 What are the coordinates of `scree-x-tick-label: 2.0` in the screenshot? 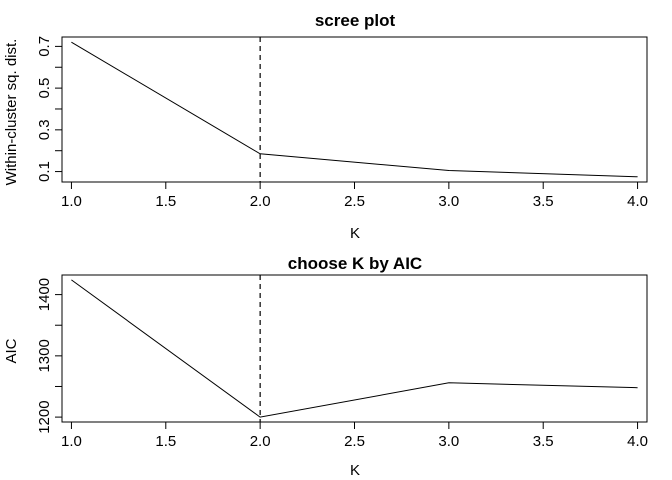 It's located at (260, 201).